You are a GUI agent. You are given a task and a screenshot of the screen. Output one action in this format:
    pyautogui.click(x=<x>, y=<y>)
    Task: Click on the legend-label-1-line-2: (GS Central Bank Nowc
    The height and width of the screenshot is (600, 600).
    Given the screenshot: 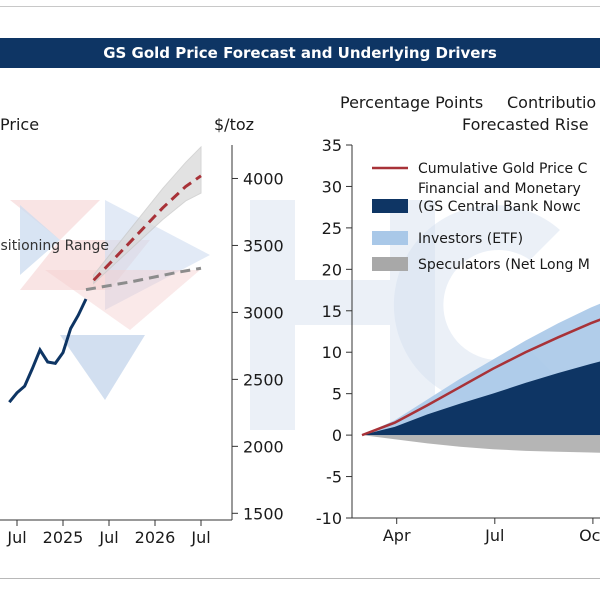 What is the action you would take?
    pyautogui.click(x=499, y=207)
    